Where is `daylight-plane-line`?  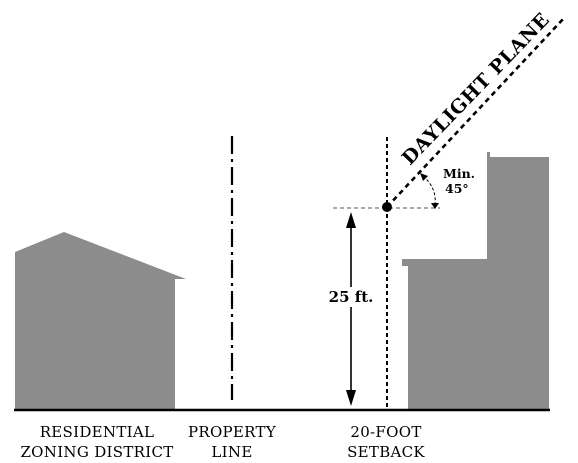
daylight-plane-line is located at coordinates (476, 112).